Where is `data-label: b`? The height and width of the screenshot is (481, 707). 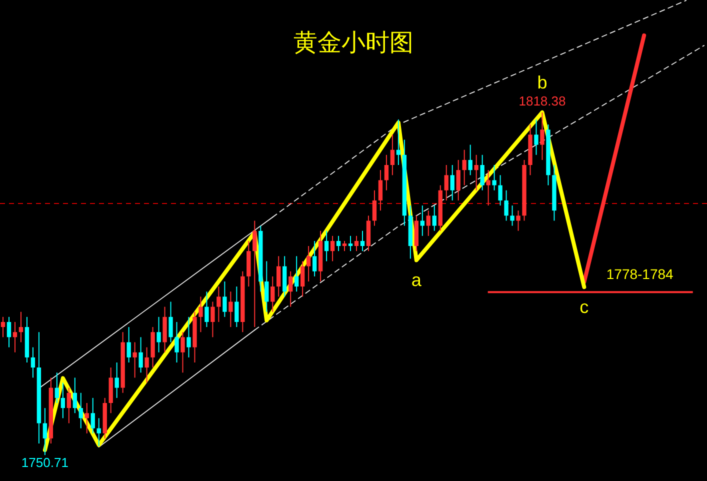 data-label: b is located at coordinates (542, 82).